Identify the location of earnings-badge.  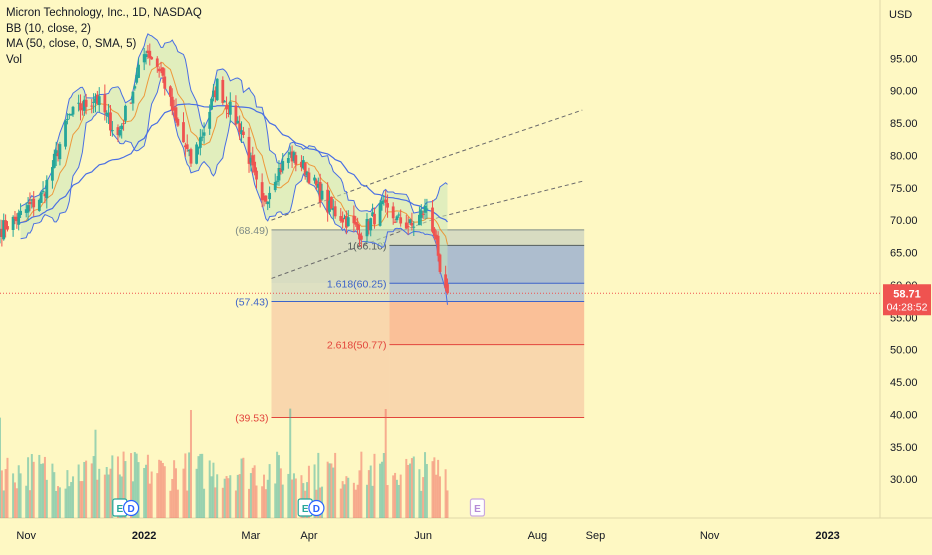
(477, 507).